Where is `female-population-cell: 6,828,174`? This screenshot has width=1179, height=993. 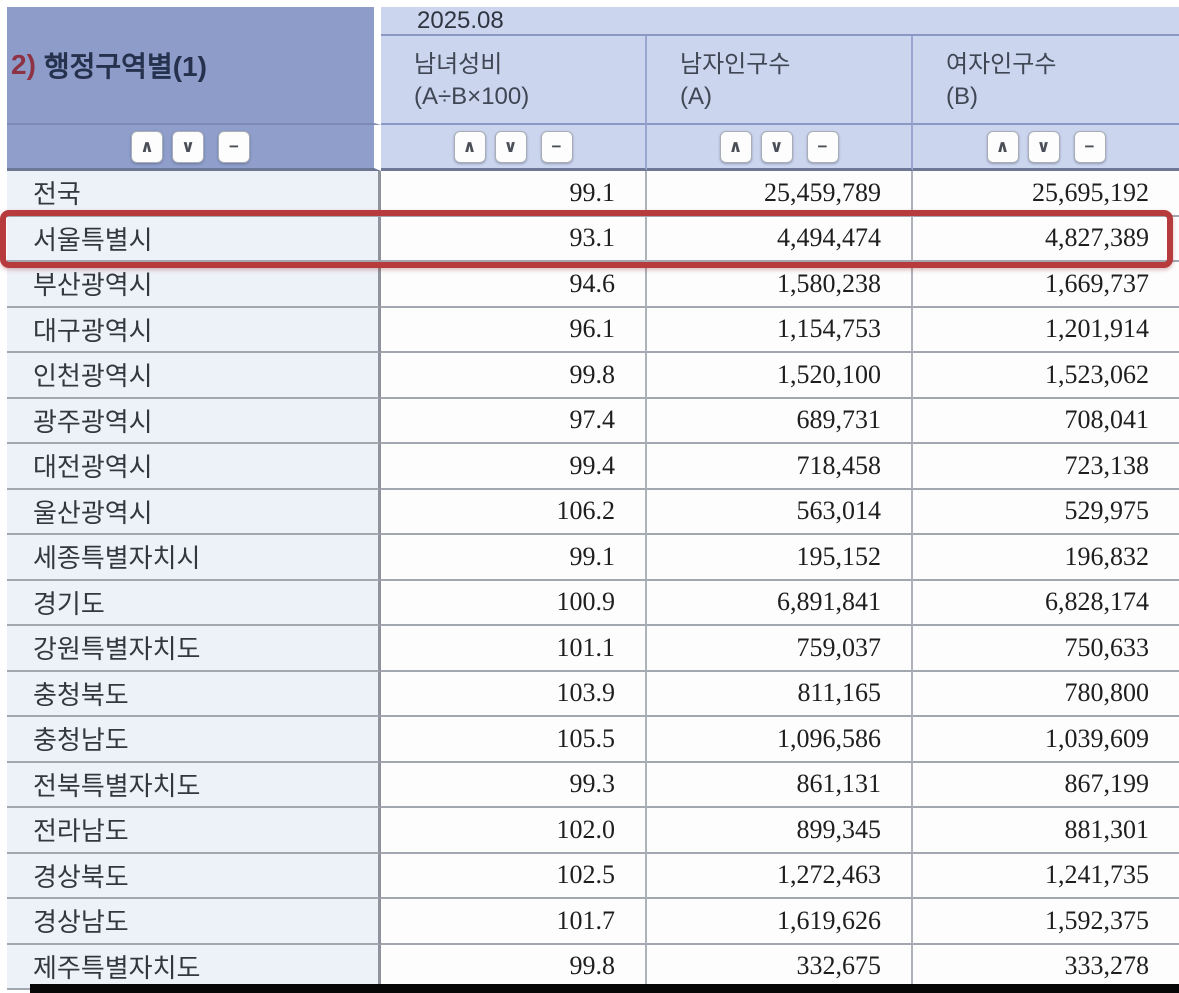
female-population-cell: 6,828,174 is located at coordinates (1046, 603).